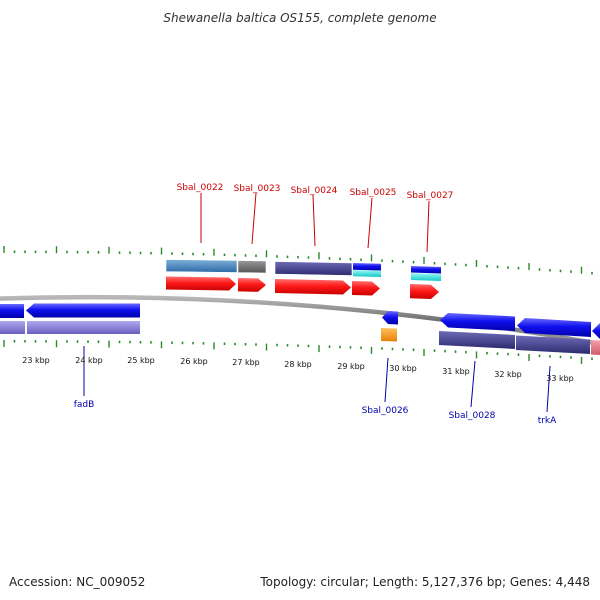  I want to click on cds-trka, so click(554, 327).